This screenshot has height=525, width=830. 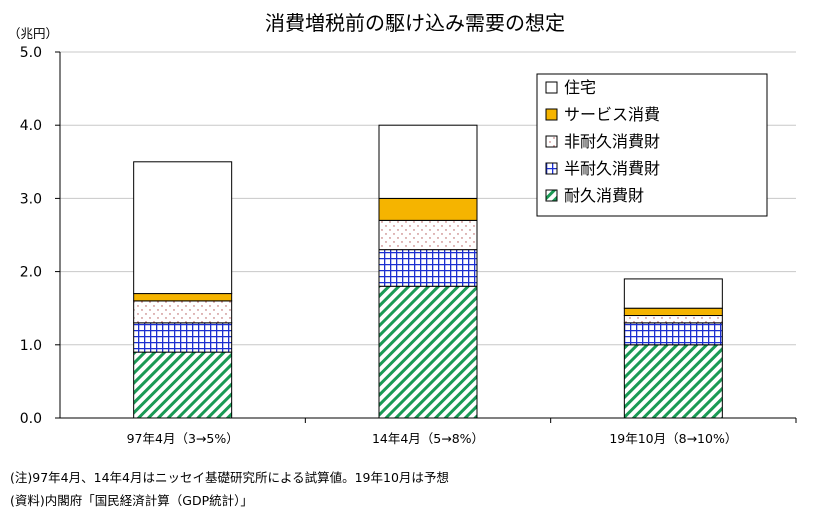 What do you see at coordinates (612, 168) in the screenshot?
I see `legend-label: 半耐久消費財` at bounding box center [612, 168].